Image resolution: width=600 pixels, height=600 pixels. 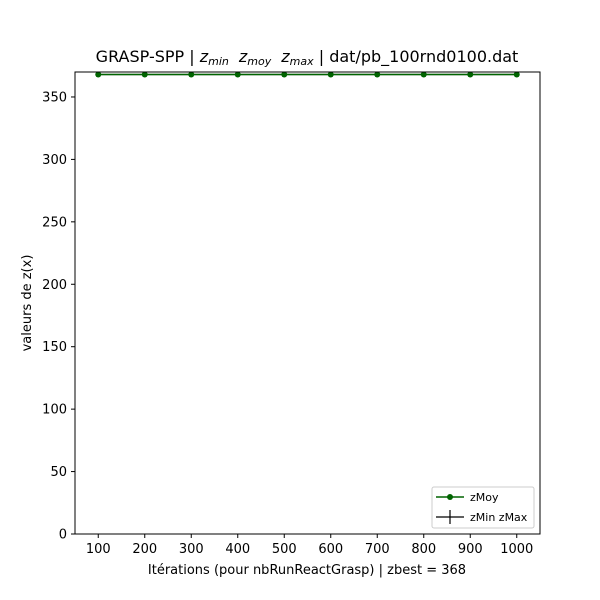 I want to click on title-zmin-sub: min, so click(x=218, y=61).